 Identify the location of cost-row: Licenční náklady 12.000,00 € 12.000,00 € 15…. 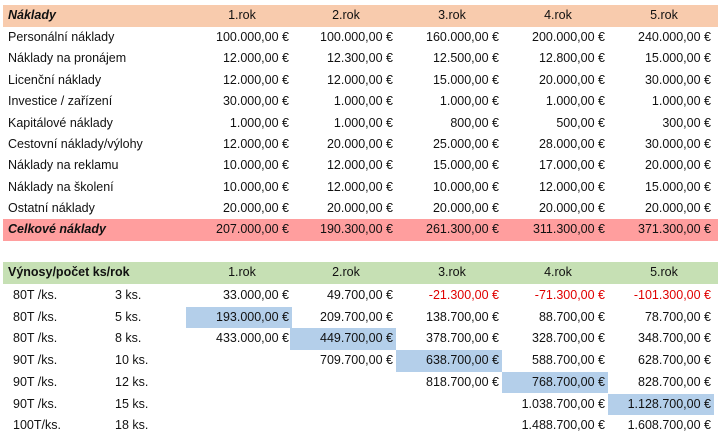
(360, 81).